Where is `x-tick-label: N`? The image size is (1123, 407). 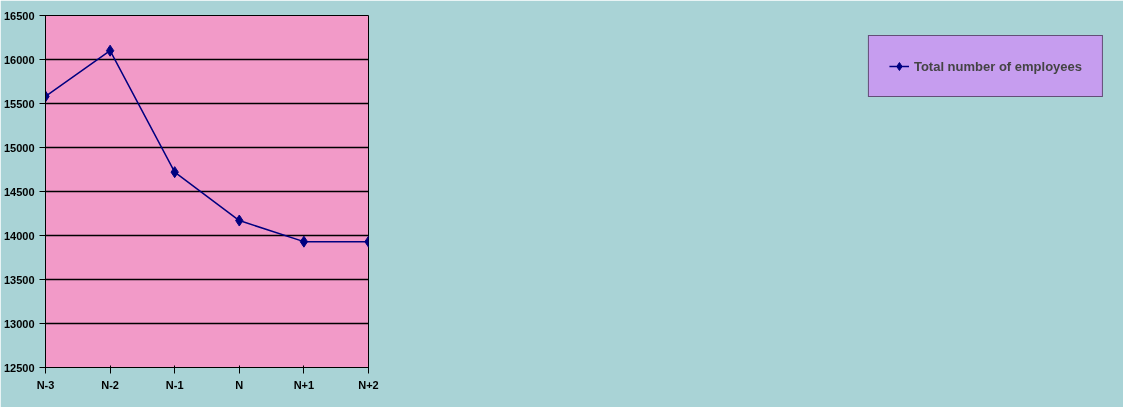
x-tick-label: N is located at coordinates (239, 384).